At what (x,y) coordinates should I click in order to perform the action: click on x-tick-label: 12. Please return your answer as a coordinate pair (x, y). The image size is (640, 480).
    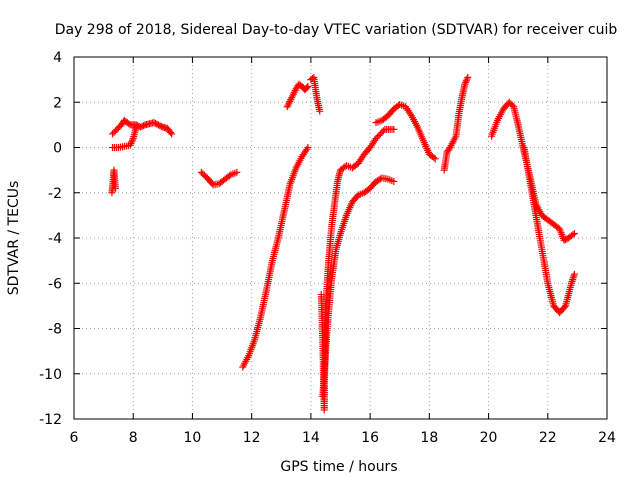
    Looking at the image, I should click on (252, 438).